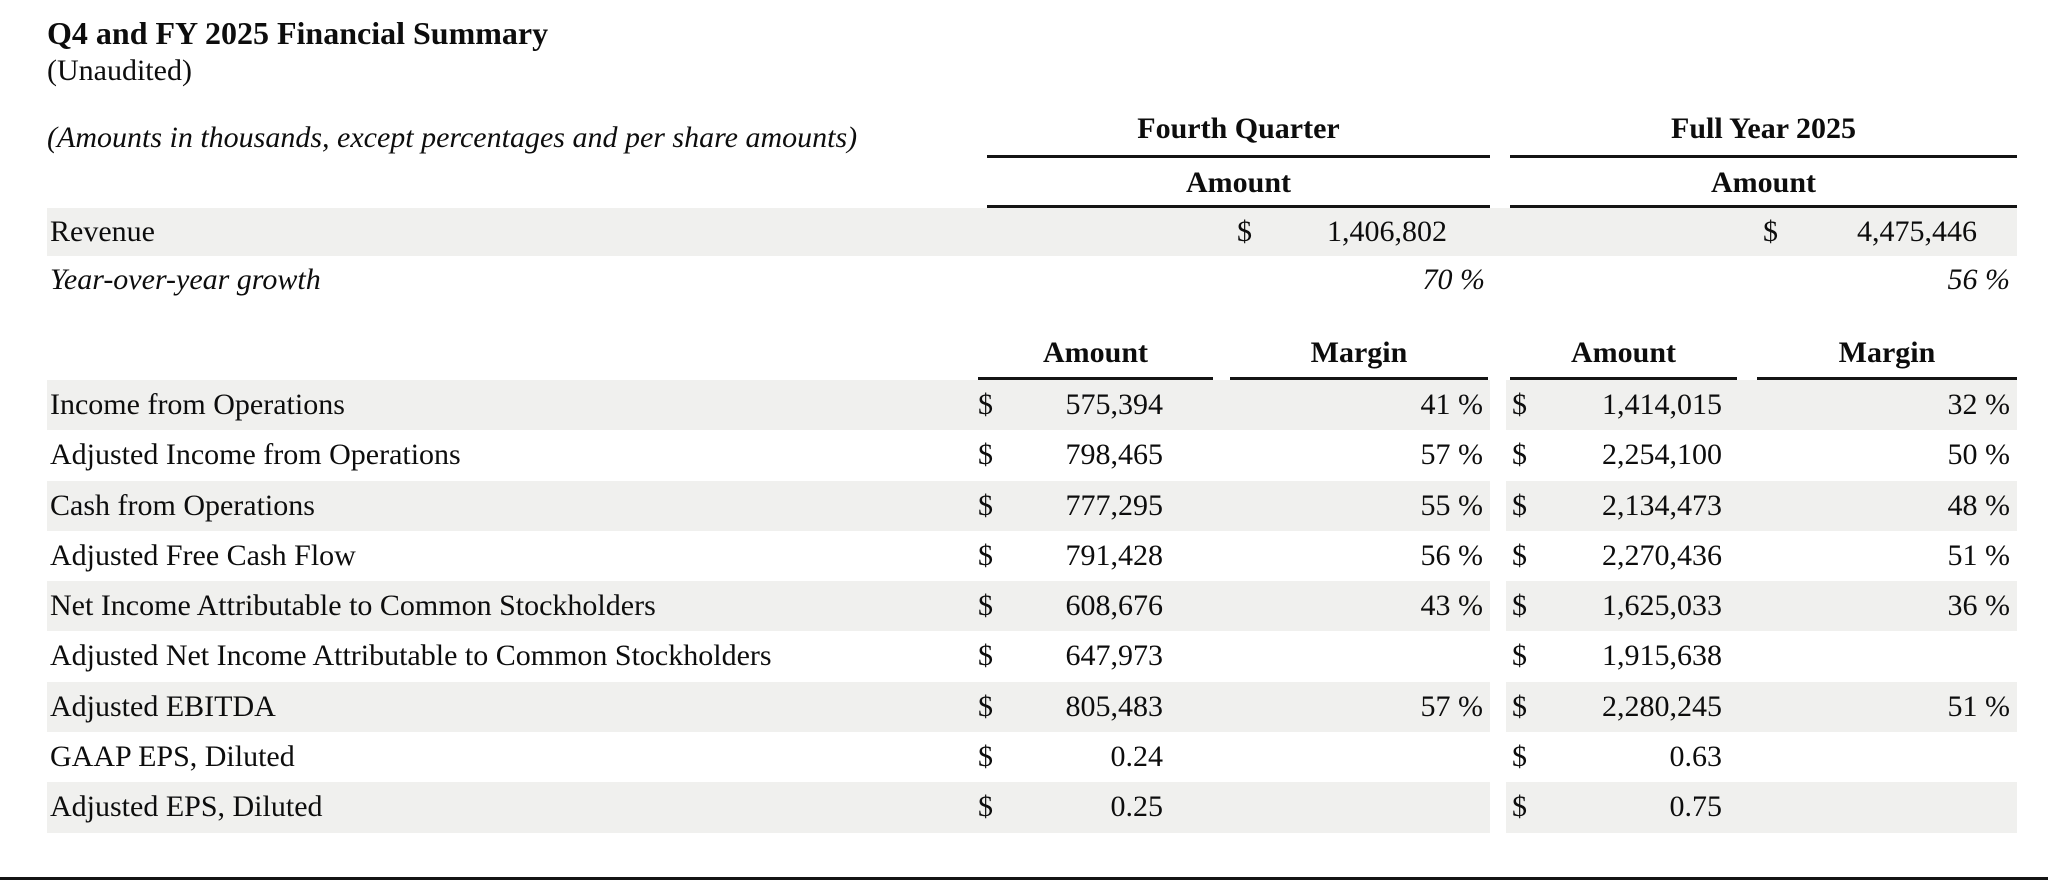 This screenshot has width=2048, height=884. Describe the element at coordinates (1763, 182) in the screenshot. I see `year-amount-header: Amount` at that location.